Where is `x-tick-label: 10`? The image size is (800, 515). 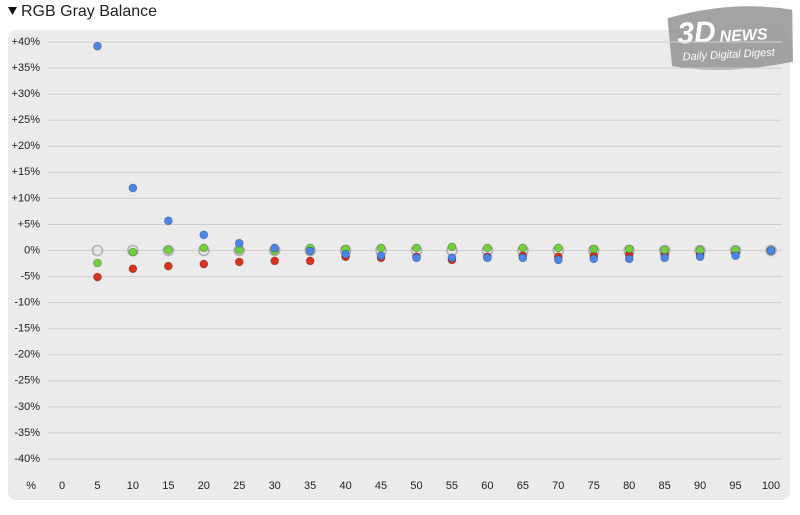 x-tick-label: 10 is located at coordinates (133, 486).